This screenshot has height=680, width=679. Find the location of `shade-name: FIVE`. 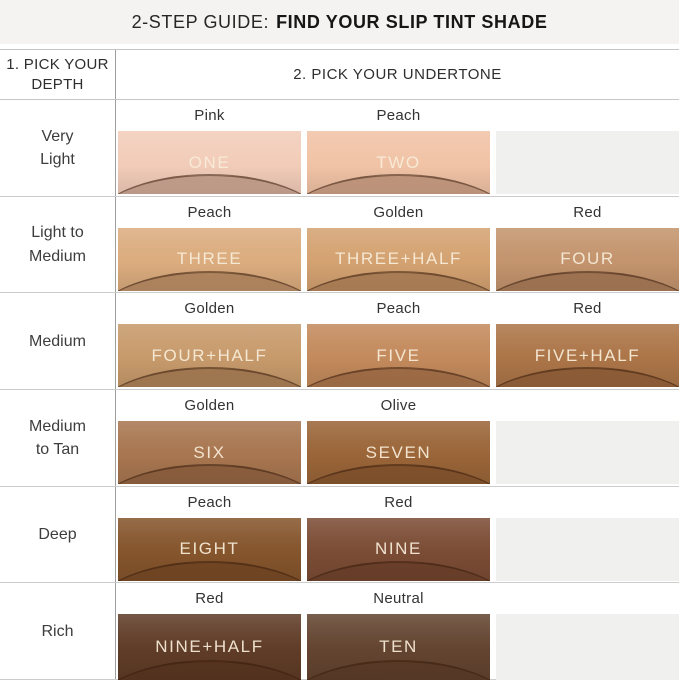

shade-name: FIVE is located at coordinates (398, 355).